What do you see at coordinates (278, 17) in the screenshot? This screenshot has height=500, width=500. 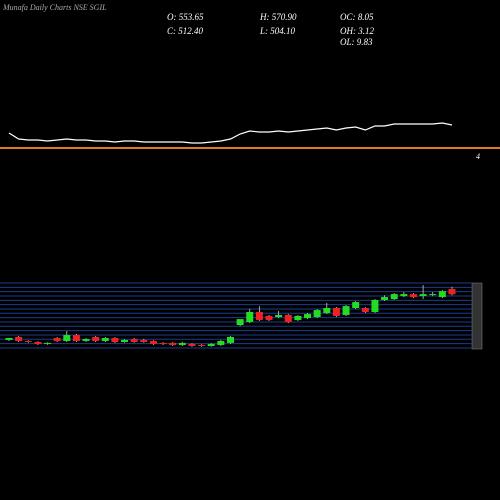 I see `stat: H: 570.90` at bounding box center [278, 17].